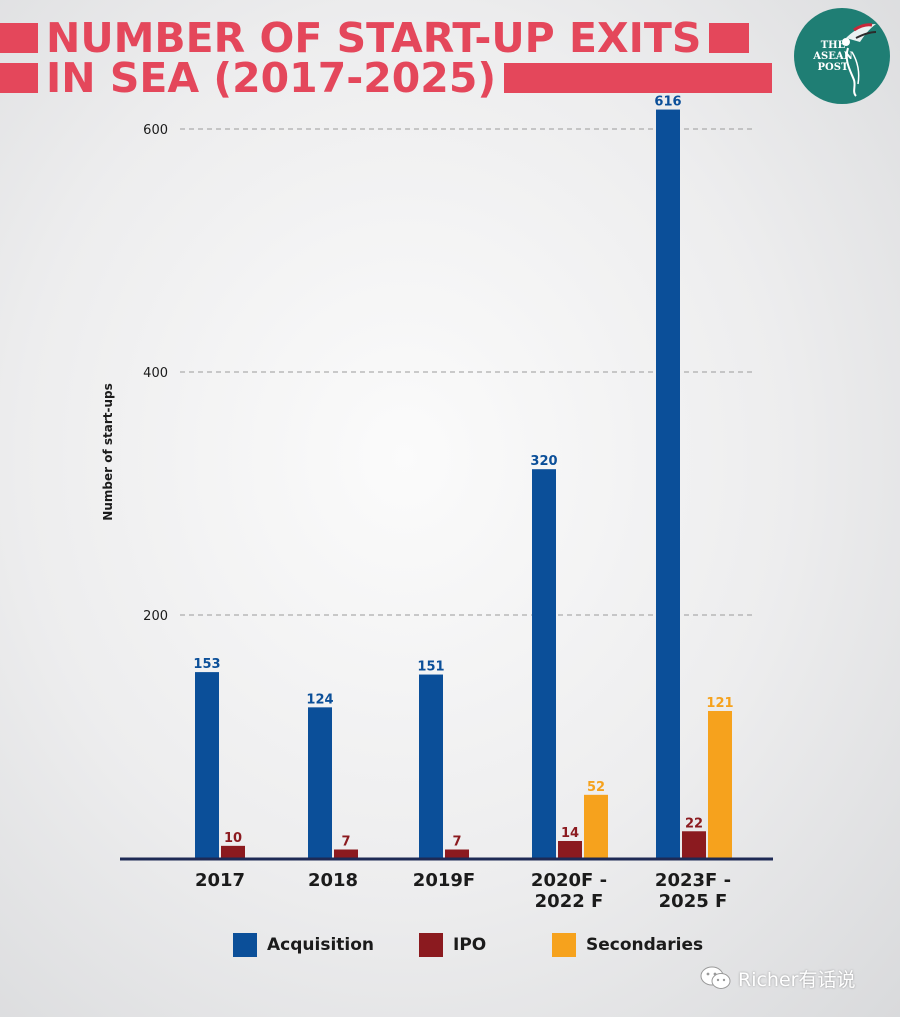  What do you see at coordinates (719, 703) in the screenshot?
I see `data-label-secondaries: 121` at bounding box center [719, 703].